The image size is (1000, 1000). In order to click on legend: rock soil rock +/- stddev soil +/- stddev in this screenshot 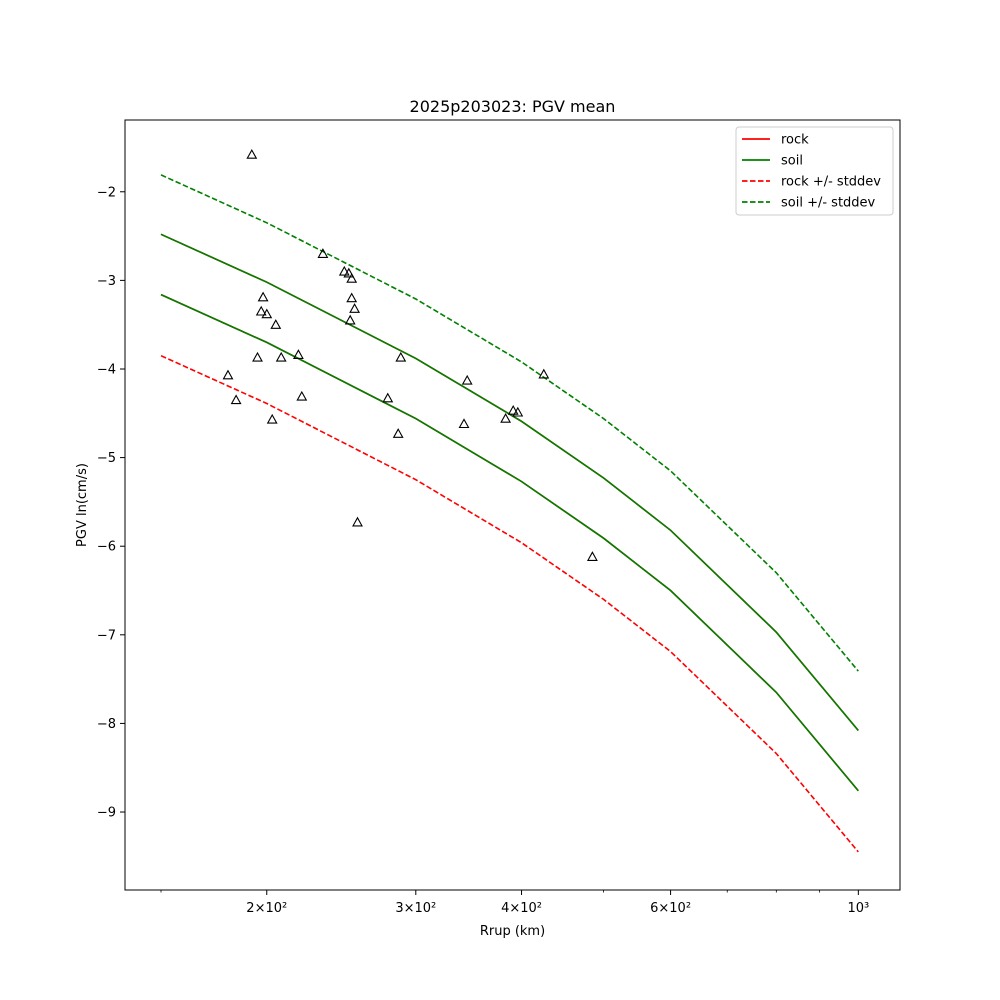, I will do `click(814, 171)`.